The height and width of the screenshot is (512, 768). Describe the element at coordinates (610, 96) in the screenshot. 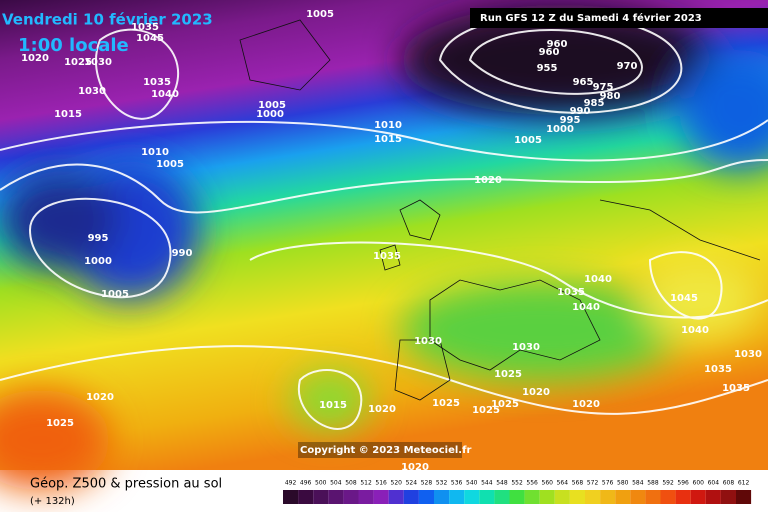

I see `isobar-label: 980` at that location.